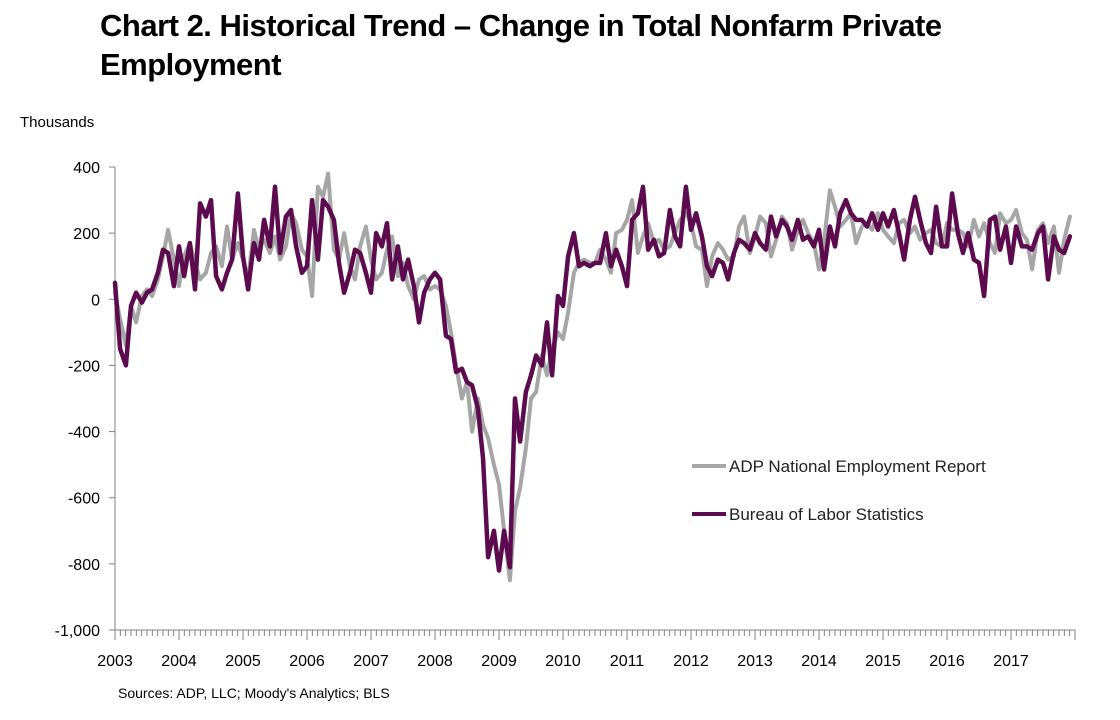  Describe the element at coordinates (819, 661) in the screenshot. I see `x-tick-label: 2014` at that location.